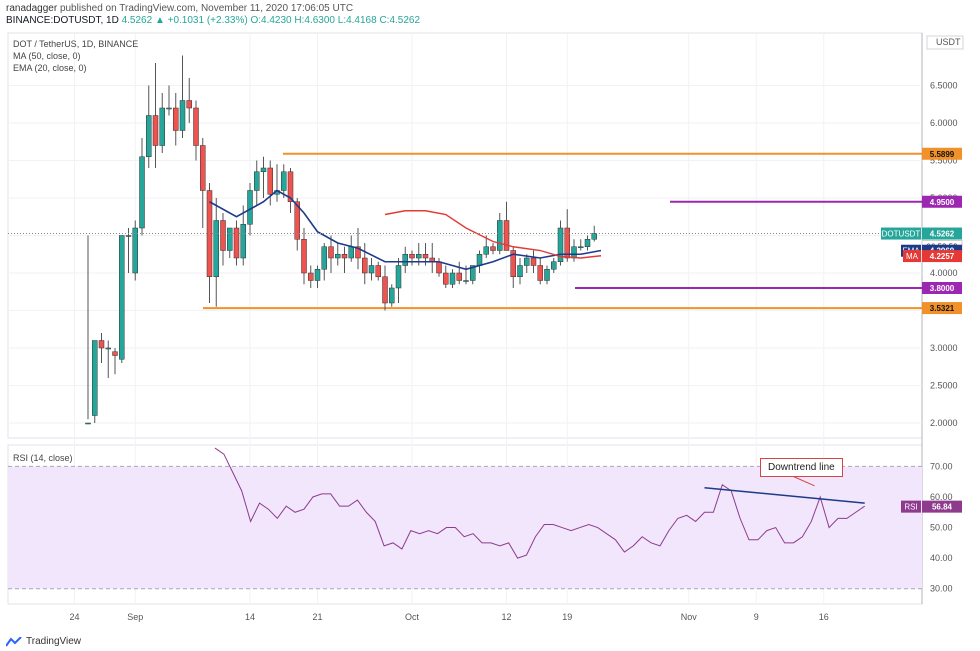 The image size is (980, 651). What do you see at coordinates (47, 56) in the screenshot?
I see `legend-ma: MA (50, close, 0)` at bounding box center [47, 56].